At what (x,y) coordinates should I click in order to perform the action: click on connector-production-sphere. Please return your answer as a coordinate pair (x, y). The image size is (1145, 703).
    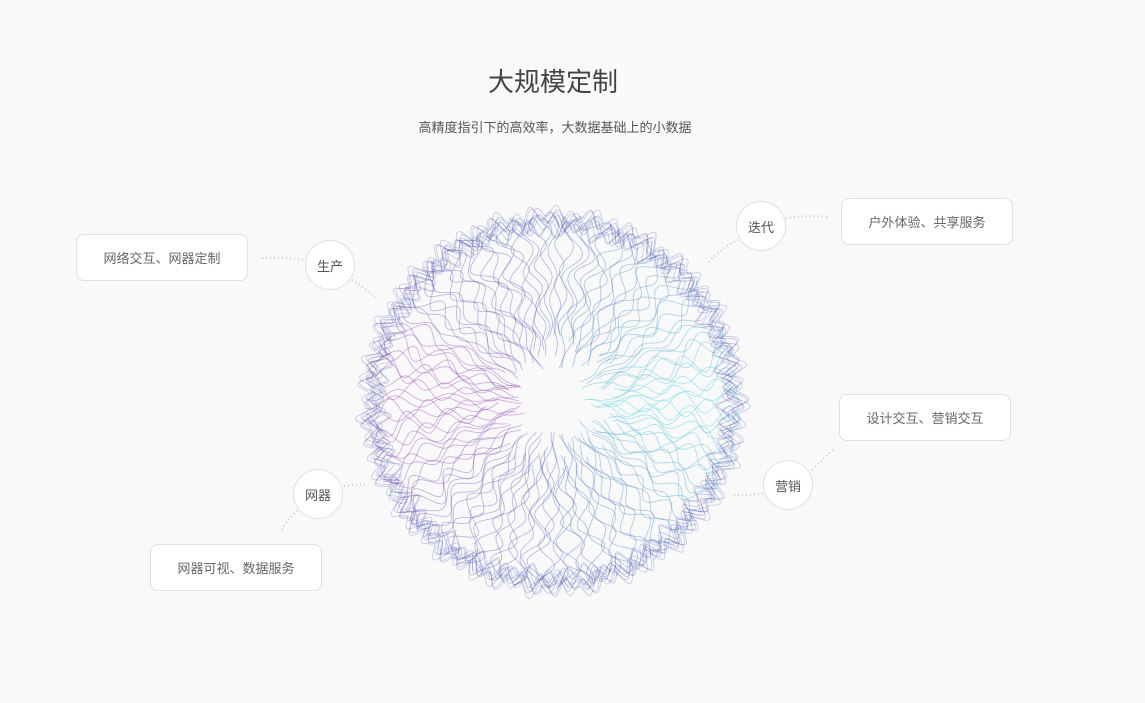
    Looking at the image, I should click on (363, 288).